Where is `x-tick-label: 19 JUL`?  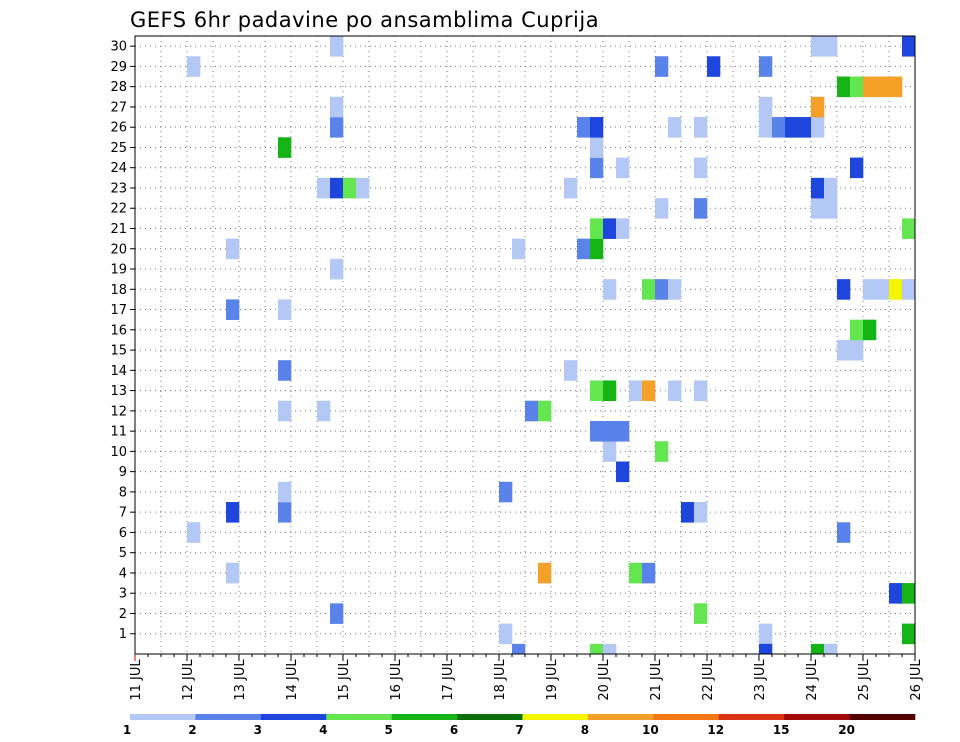 x-tick-label: 19 JUL is located at coordinates (552, 680).